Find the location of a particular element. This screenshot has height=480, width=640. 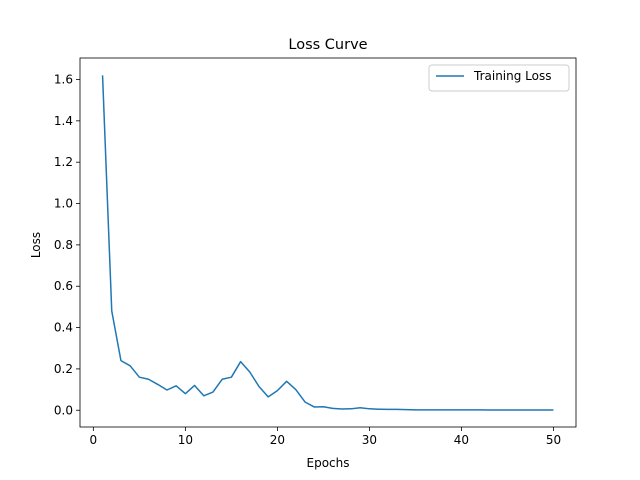

y-tick-label: 0.4 is located at coordinates (63, 328).